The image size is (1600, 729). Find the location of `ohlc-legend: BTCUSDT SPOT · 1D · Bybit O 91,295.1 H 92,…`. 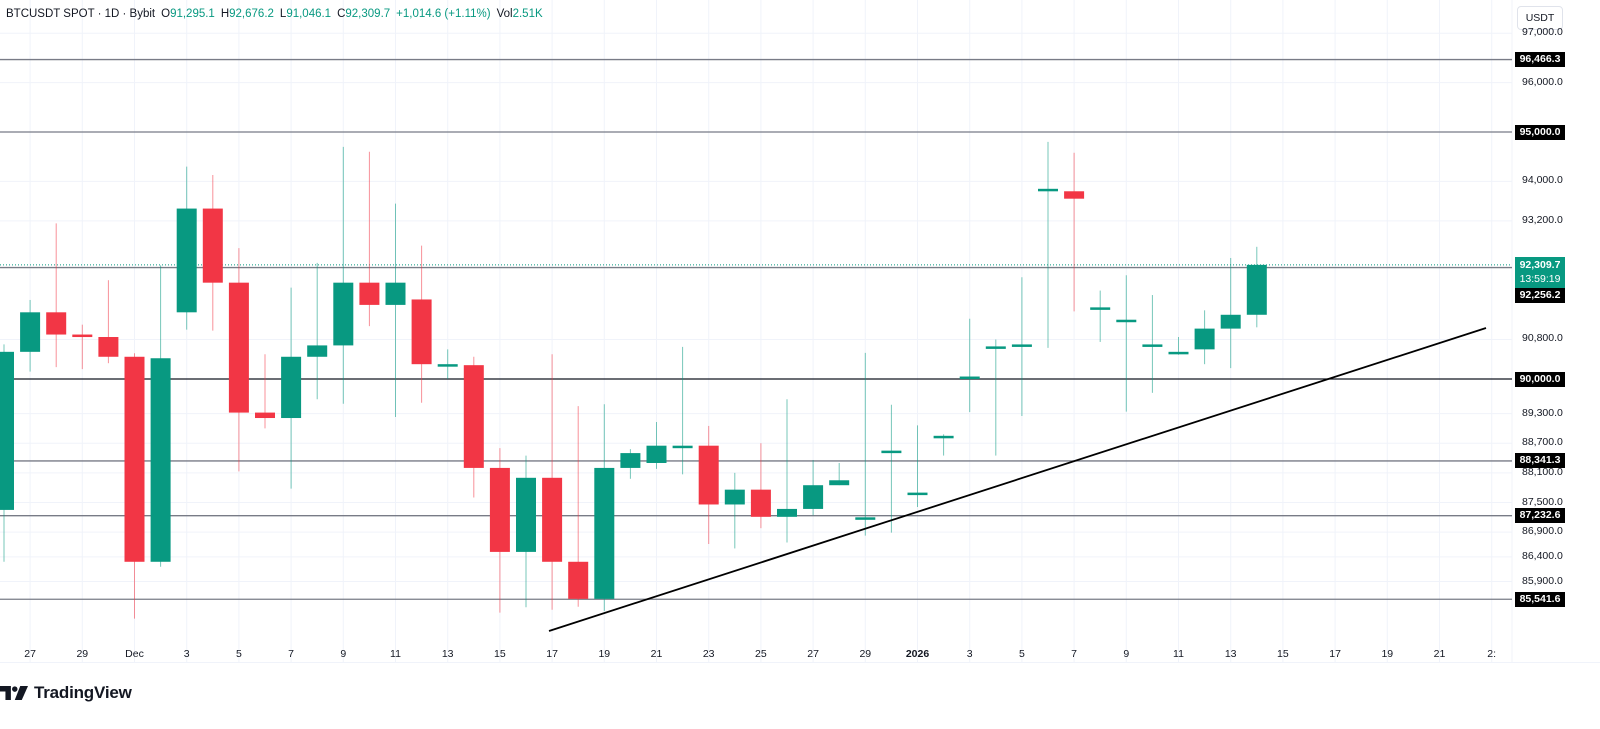

ohlc-legend: BTCUSDT SPOT · 1D · Bybit O 91,295.1 H 92,… is located at coordinates (277, 14).